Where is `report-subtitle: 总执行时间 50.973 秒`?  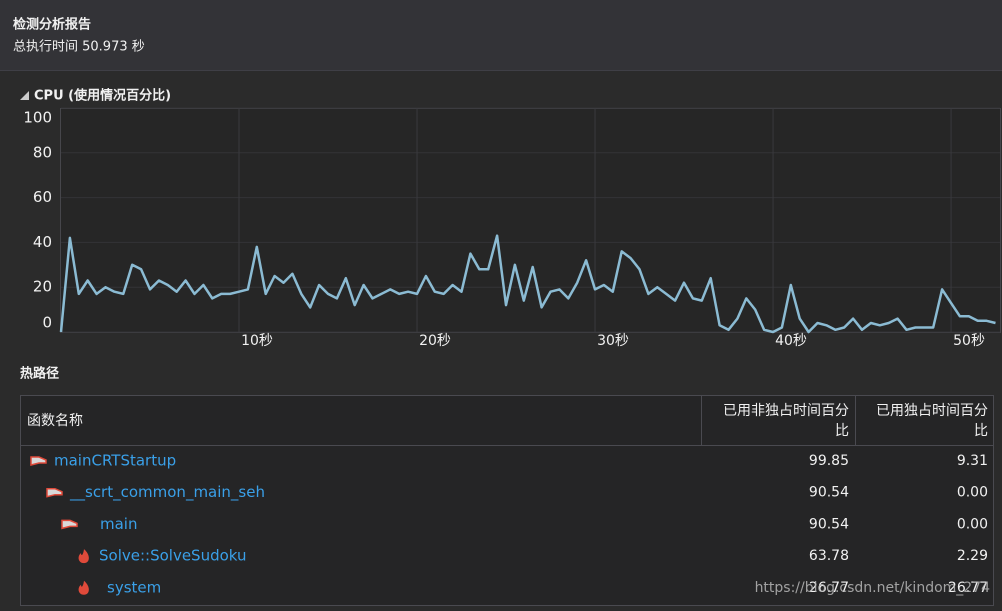
report-subtitle: 总执行时间 50.973 秒 is located at coordinates (79, 47).